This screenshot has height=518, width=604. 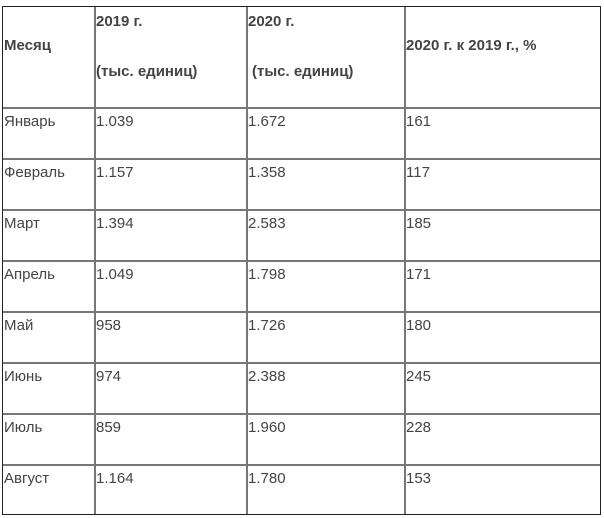 What do you see at coordinates (27, 45) in the screenshot?
I see `header-month: Месяц` at bounding box center [27, 45].